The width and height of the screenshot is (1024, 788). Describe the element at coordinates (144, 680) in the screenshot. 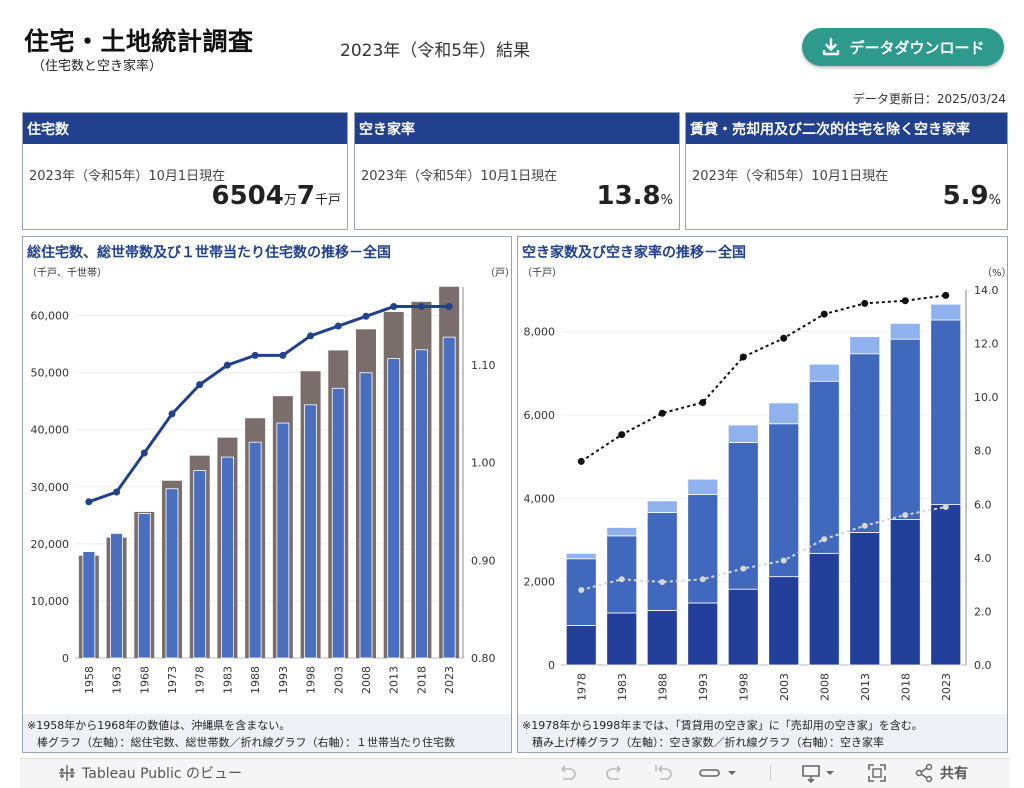

I see `x-tick-label: 1968` at that location.